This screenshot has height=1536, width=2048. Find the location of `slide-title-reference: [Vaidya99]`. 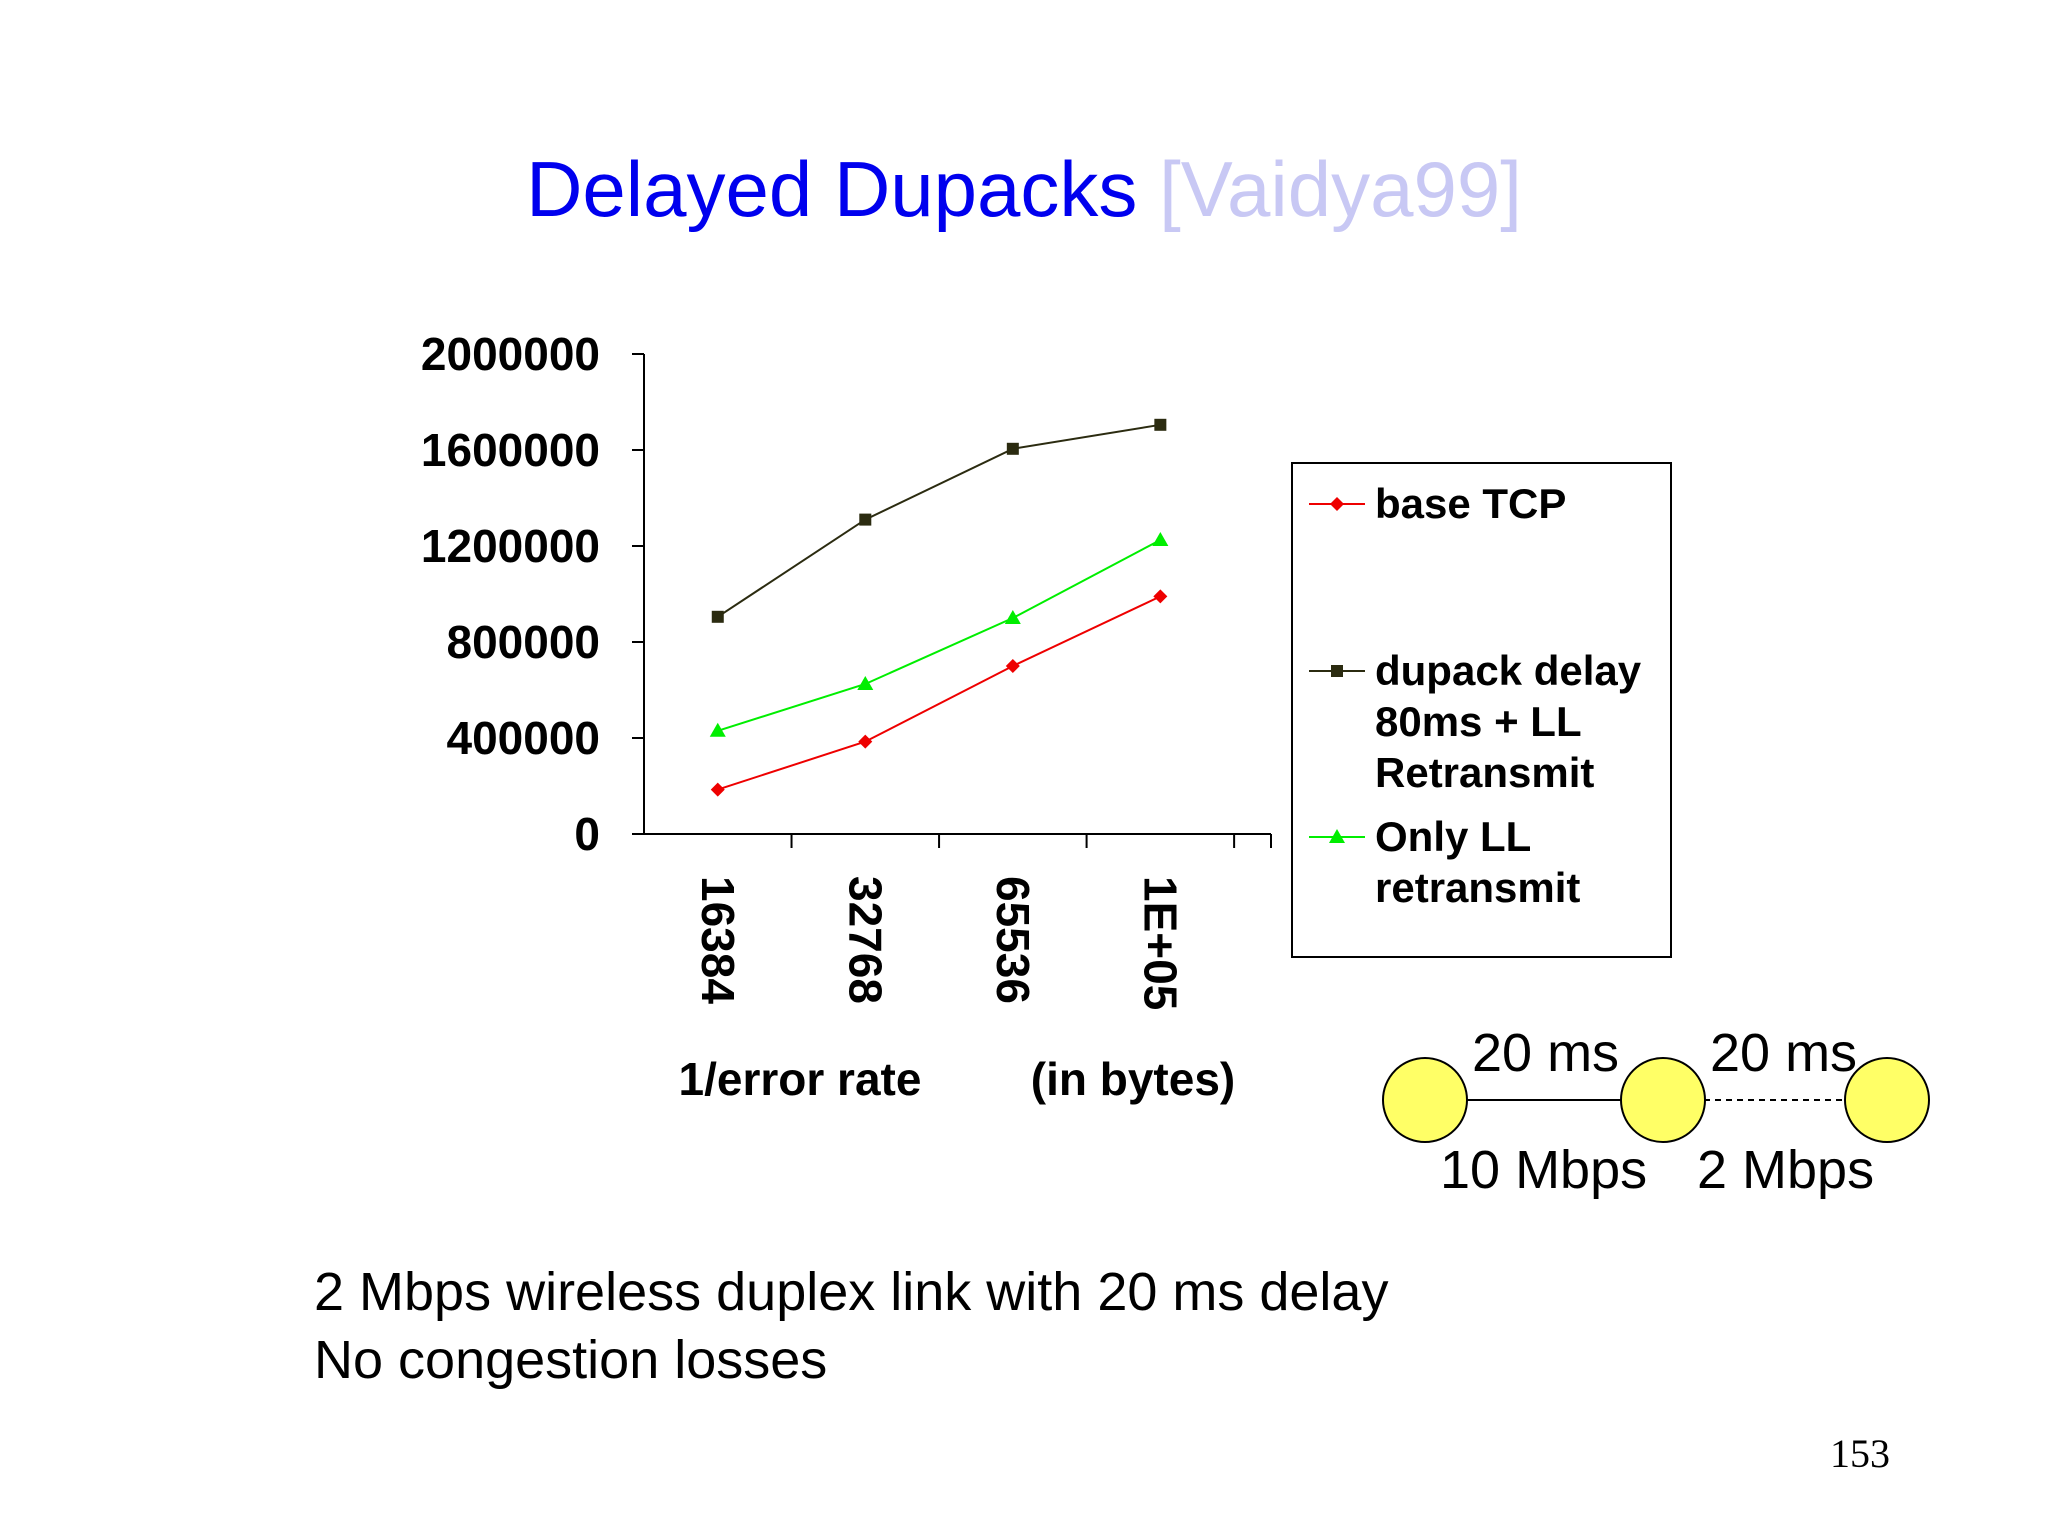

slide-title-reference: [Vaidya99] is located at coordinates (1340, 189).